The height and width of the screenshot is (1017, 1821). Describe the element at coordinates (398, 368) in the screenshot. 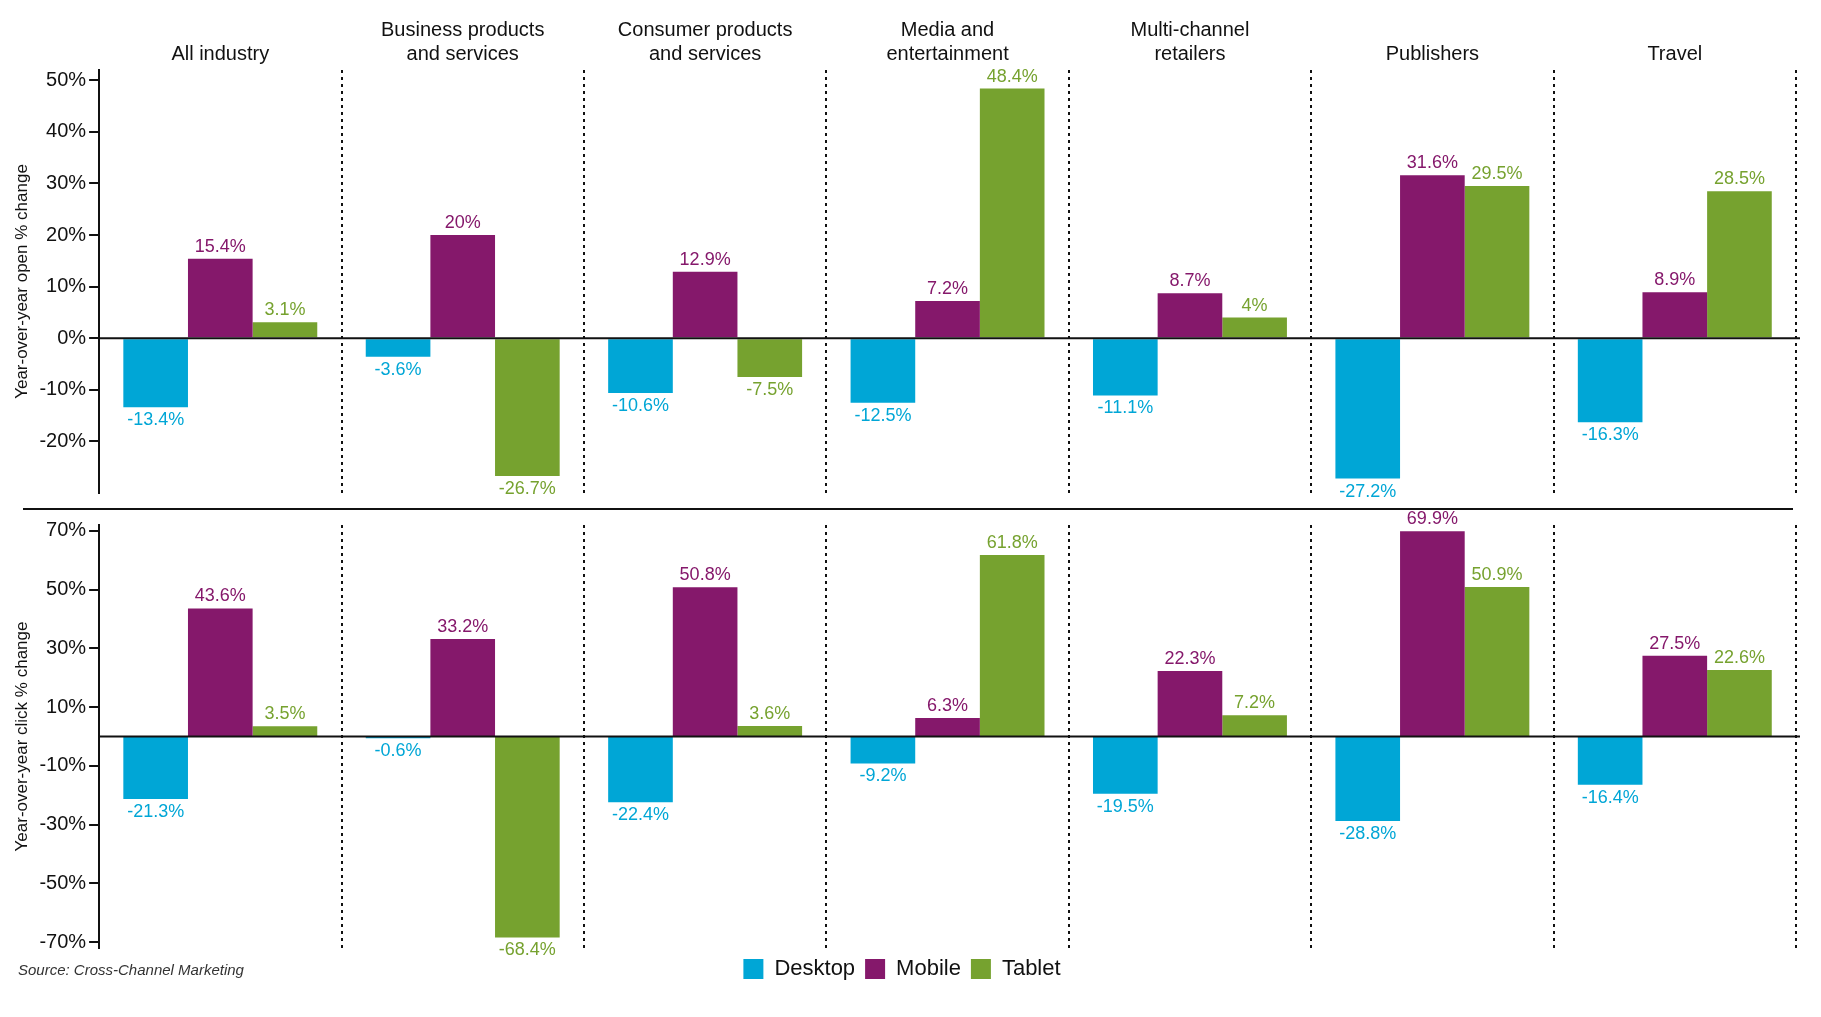

I see `data-label: -3.6%` at that location.